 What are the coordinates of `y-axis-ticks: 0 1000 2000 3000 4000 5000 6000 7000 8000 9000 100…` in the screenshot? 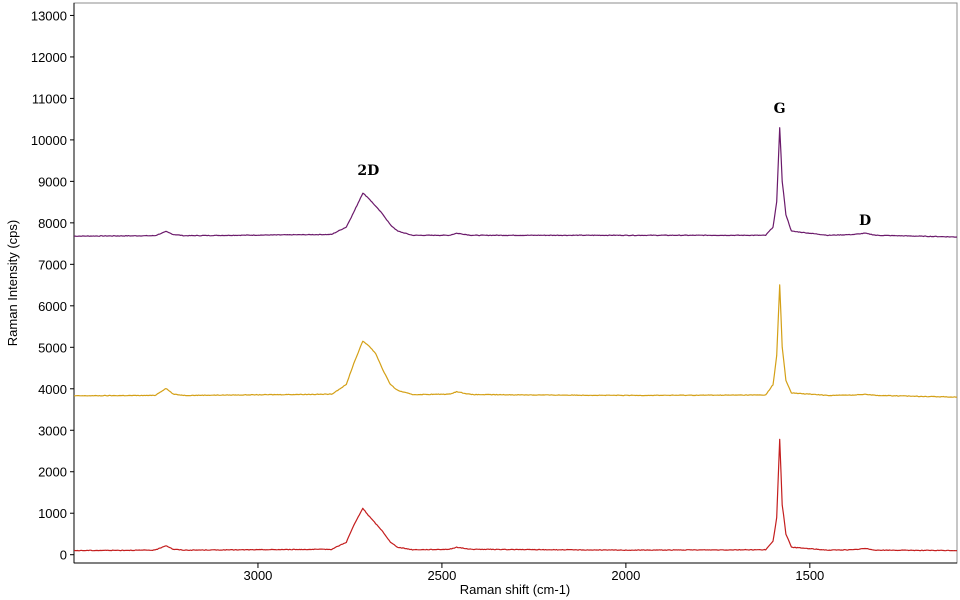 It's located at (52, 285).